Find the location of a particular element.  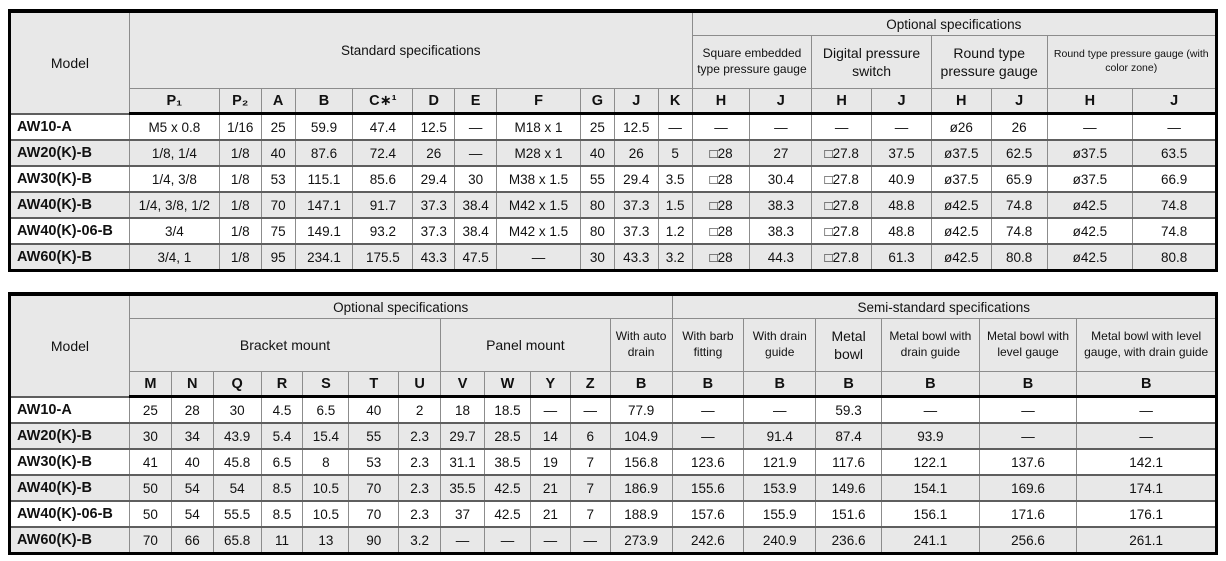

value-cell: 91.4 is located at coordinates (780, 436).